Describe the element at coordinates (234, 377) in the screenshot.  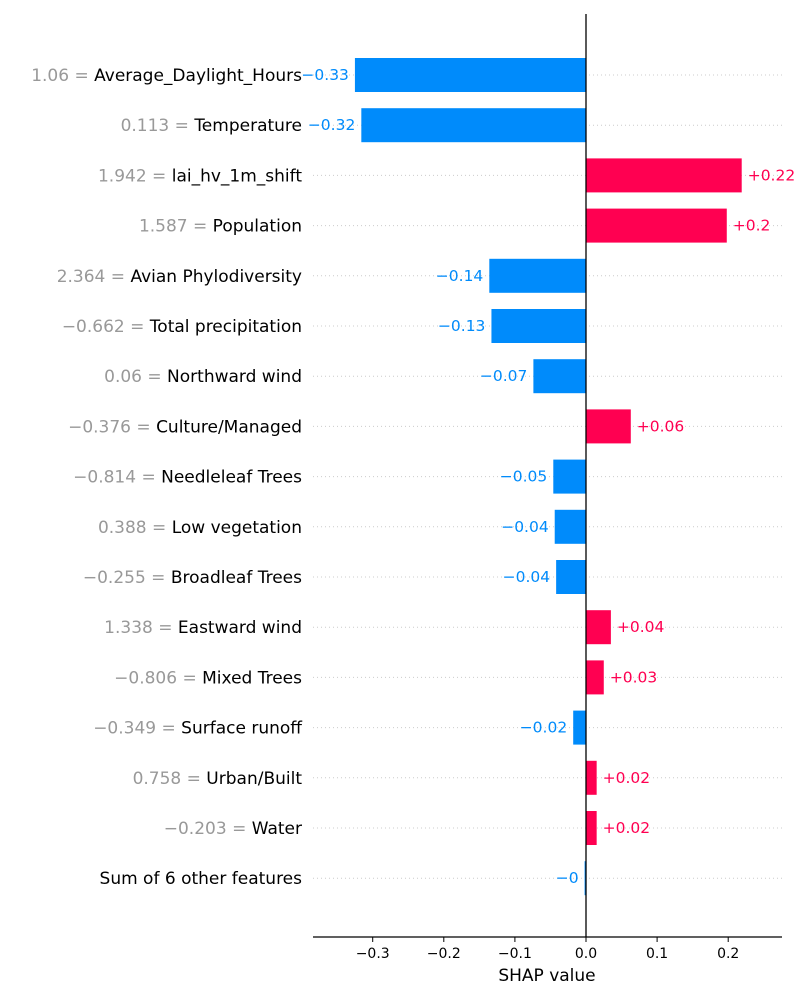
I see `feature-name: Northward wind` at that location.